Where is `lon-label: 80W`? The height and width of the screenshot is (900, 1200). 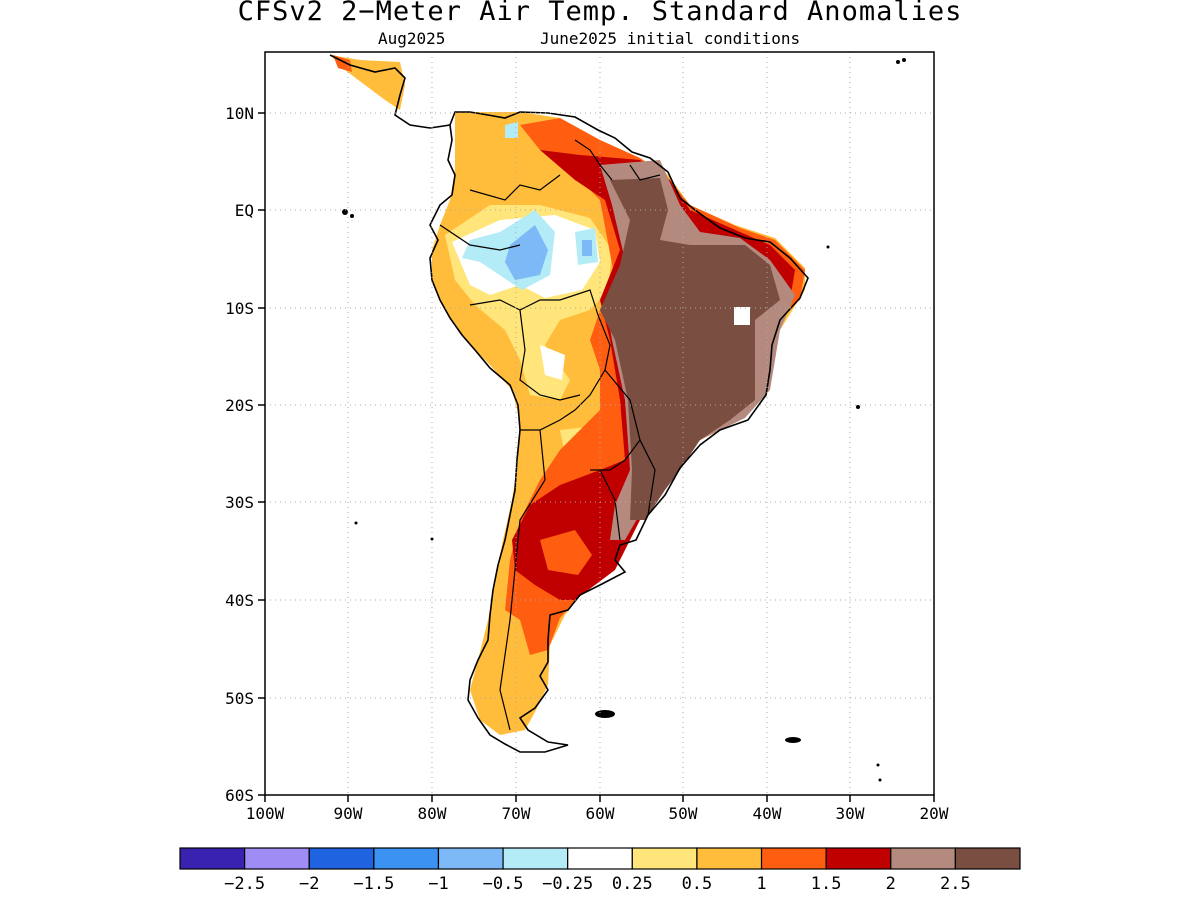 lon-label: 80W is located at coordinates (432, 813).